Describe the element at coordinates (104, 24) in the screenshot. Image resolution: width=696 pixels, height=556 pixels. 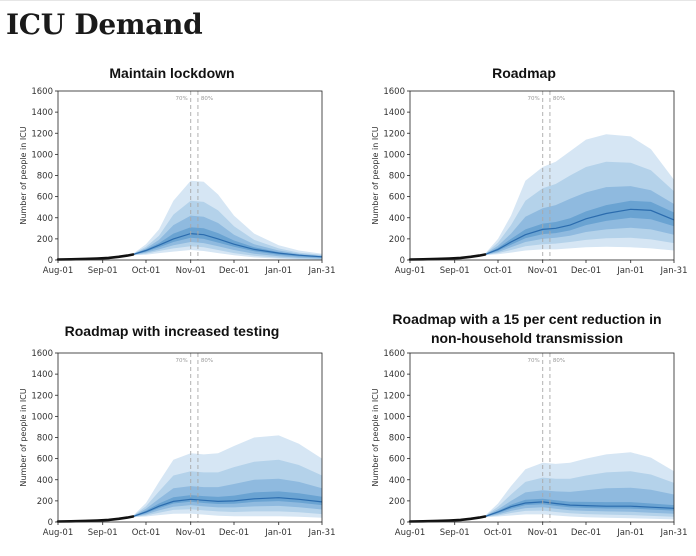
I see `page-title: ICU Demand` at that location.